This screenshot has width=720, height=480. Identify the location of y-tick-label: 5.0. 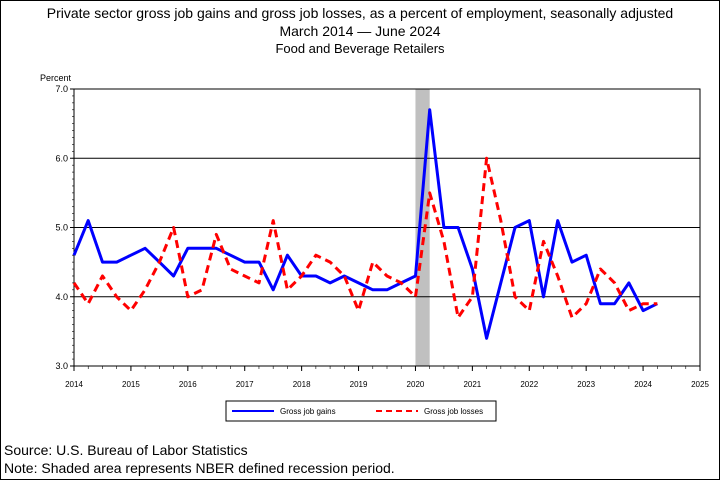
(61, 228).